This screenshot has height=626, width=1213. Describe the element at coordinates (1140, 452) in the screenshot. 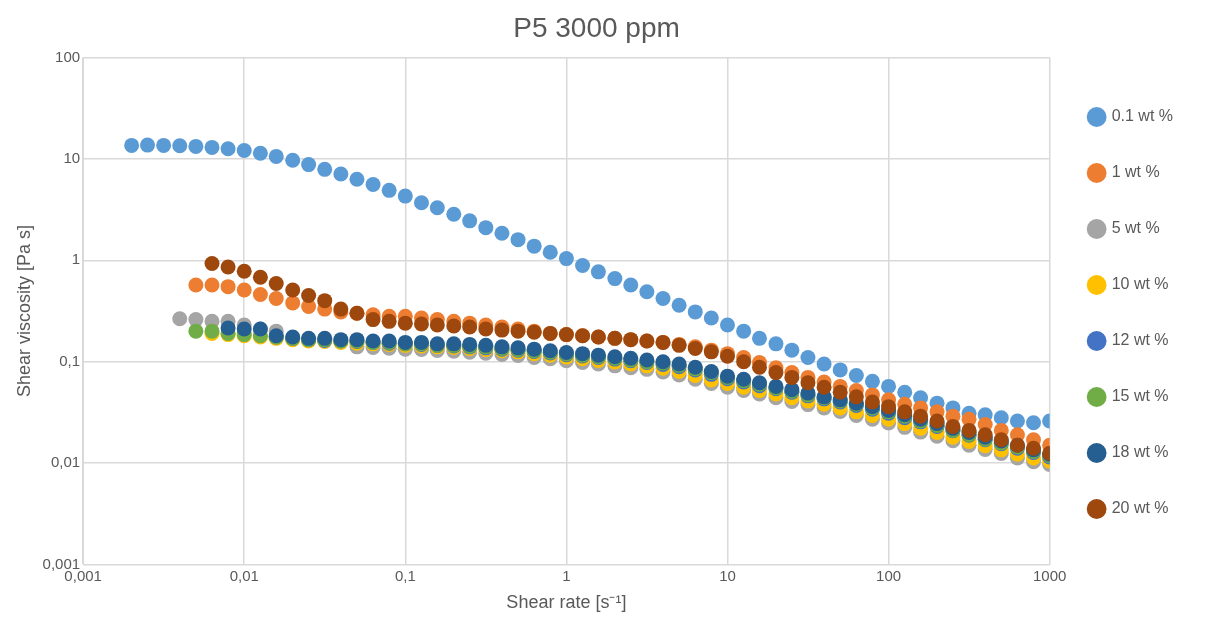

I see `legend-label: 18 wt %` at that location.